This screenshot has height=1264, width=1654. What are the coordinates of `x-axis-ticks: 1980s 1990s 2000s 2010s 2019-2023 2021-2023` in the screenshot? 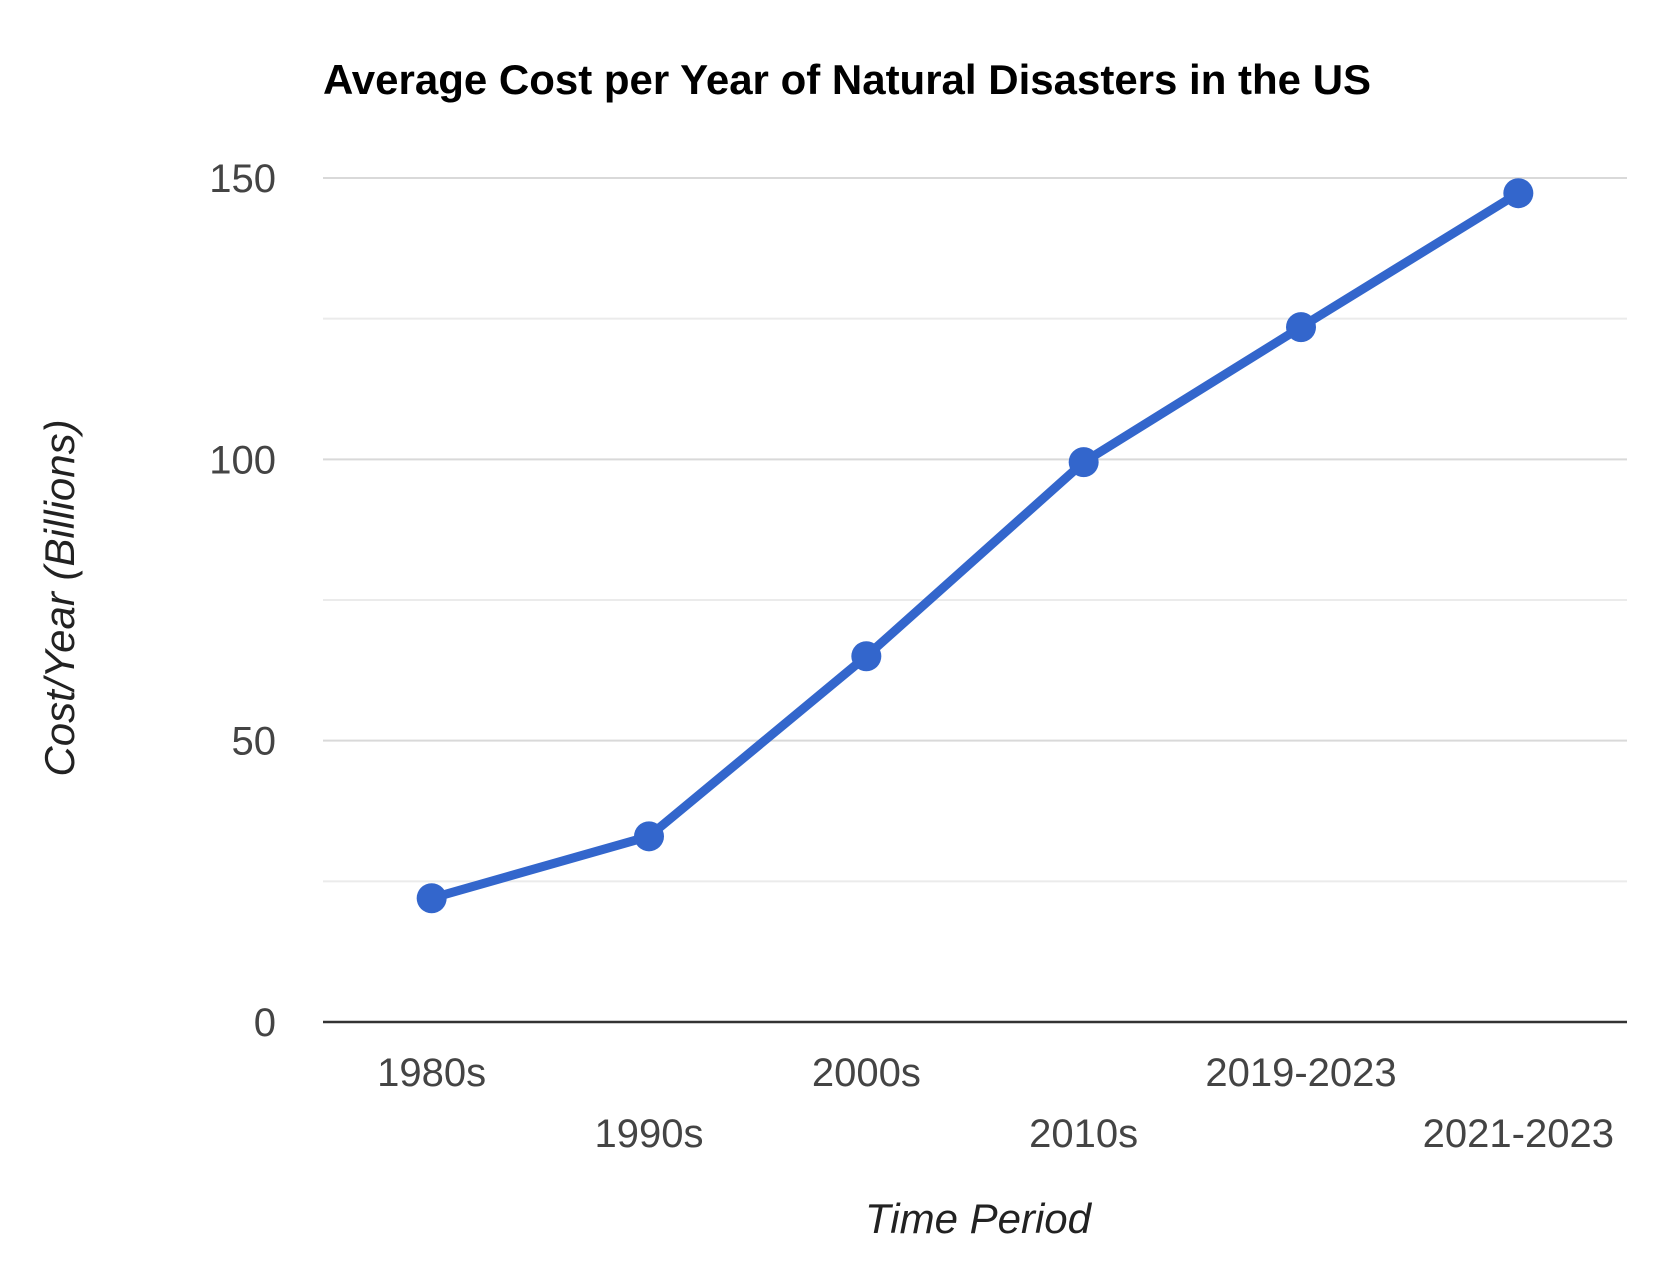 It's located at (995, 1103).